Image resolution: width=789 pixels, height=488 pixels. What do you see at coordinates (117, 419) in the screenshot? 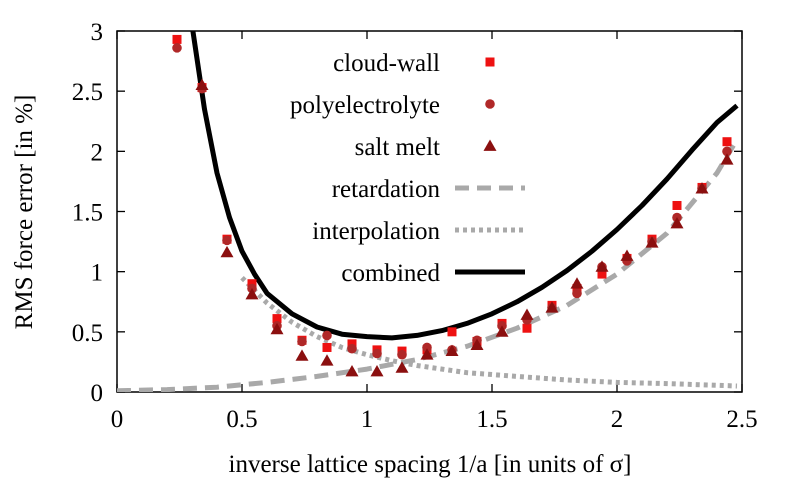
I see `x-tick-label: 0` at bounding box center [117, 419].